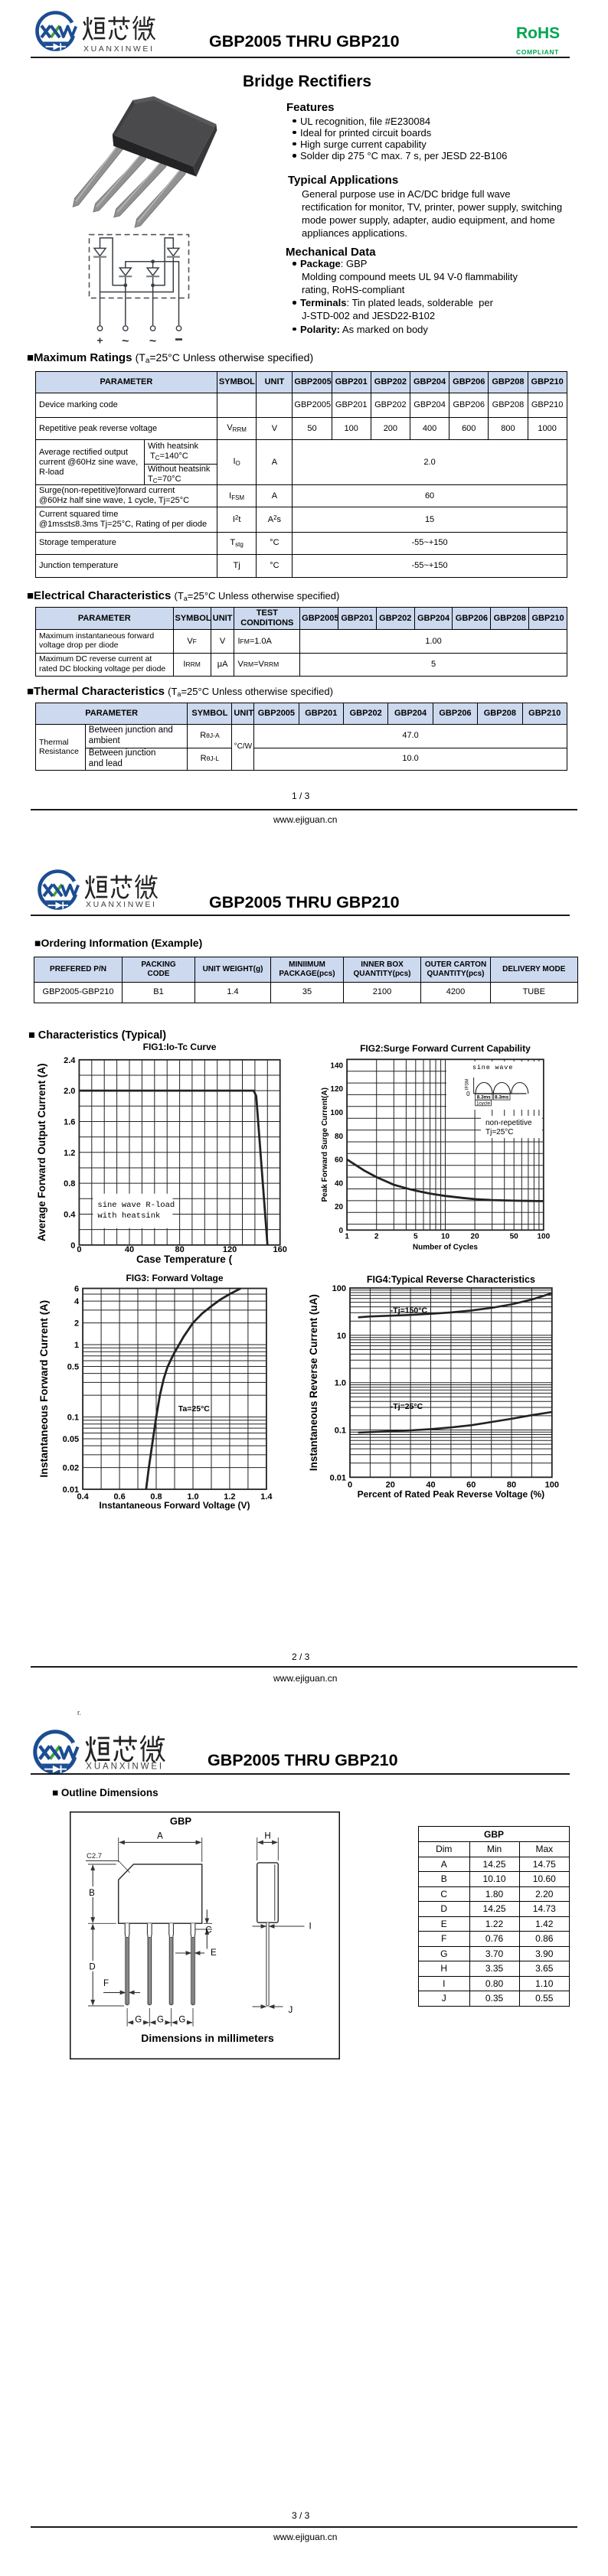  Describe the element at coordinates (445, 1048) in the screenshot. I see `svg-text:FIG2:Surge Forward Current Cap: FIG2:Surge Forward Current Capability` at that location.